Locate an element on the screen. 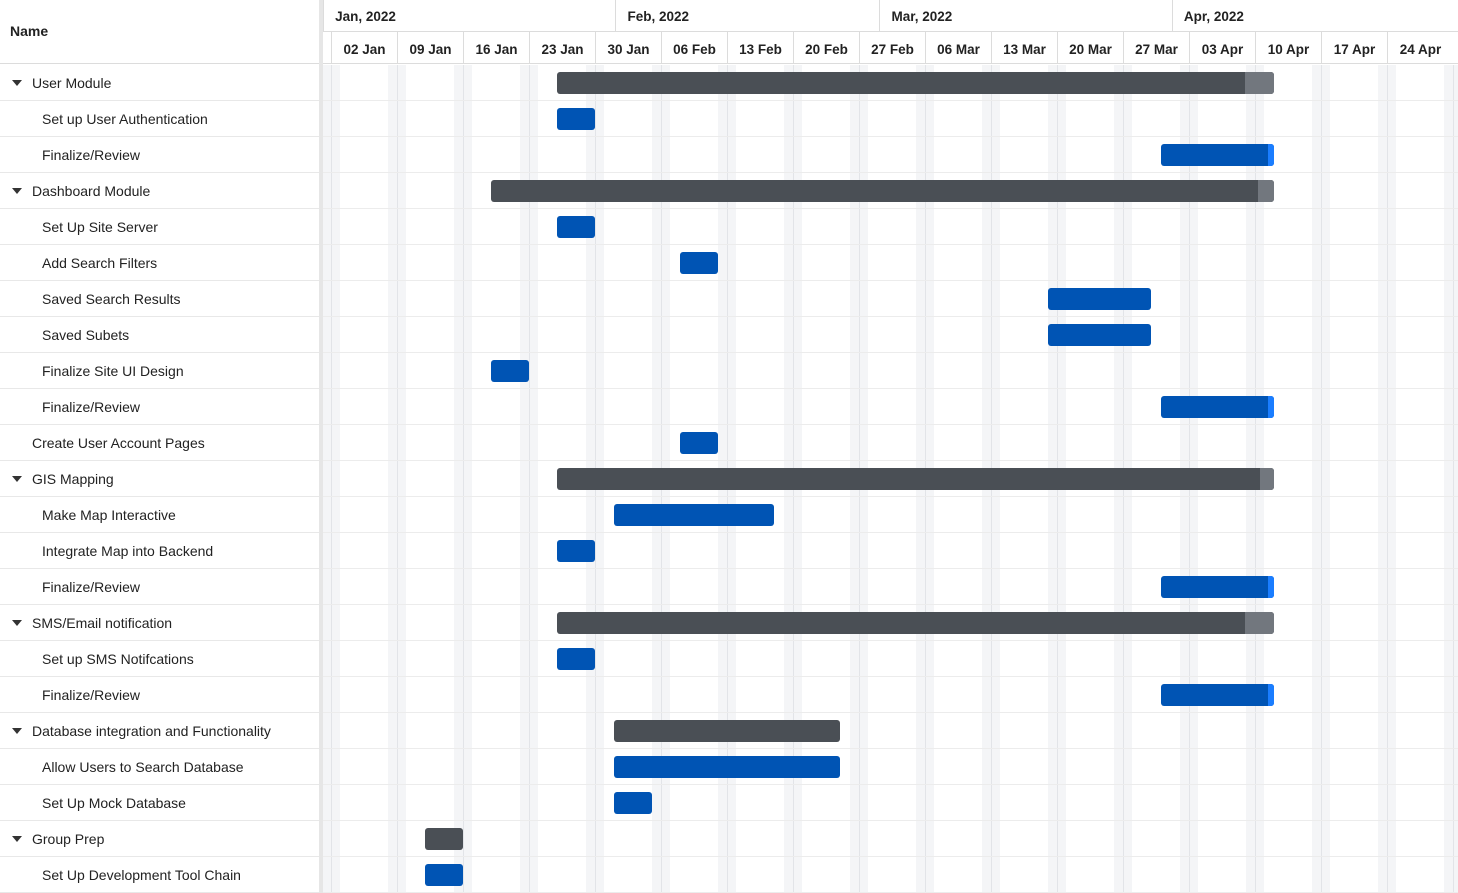  week-header-cell: 20 Mar is located at coordinates (1090, 48).